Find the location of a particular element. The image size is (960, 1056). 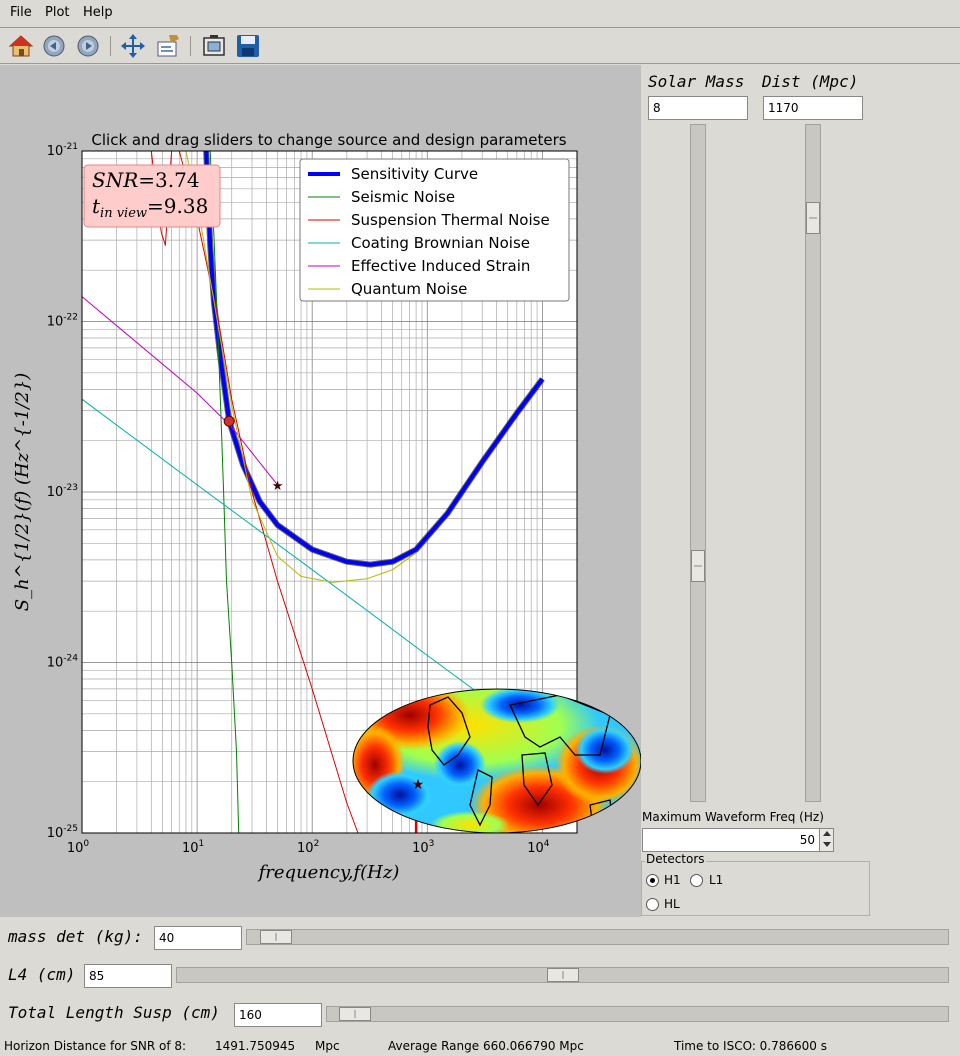

solar-mass-label: Solar Mass is located at coordinates (696, 81).